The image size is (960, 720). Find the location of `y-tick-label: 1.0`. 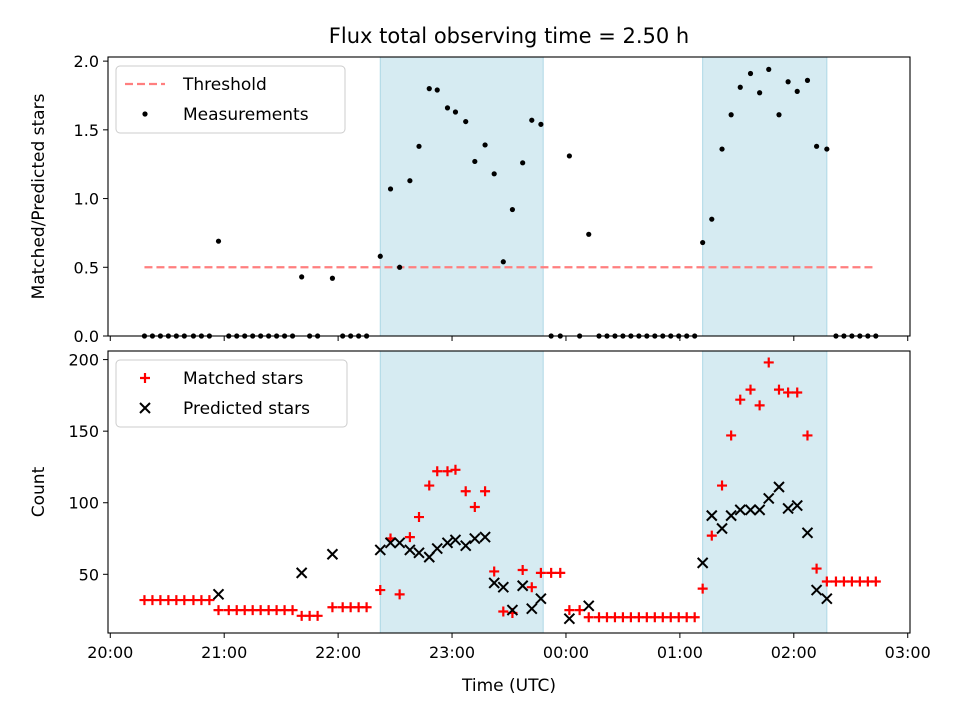

y-tick-label: 1.0 is located at coordinates (86, 199).